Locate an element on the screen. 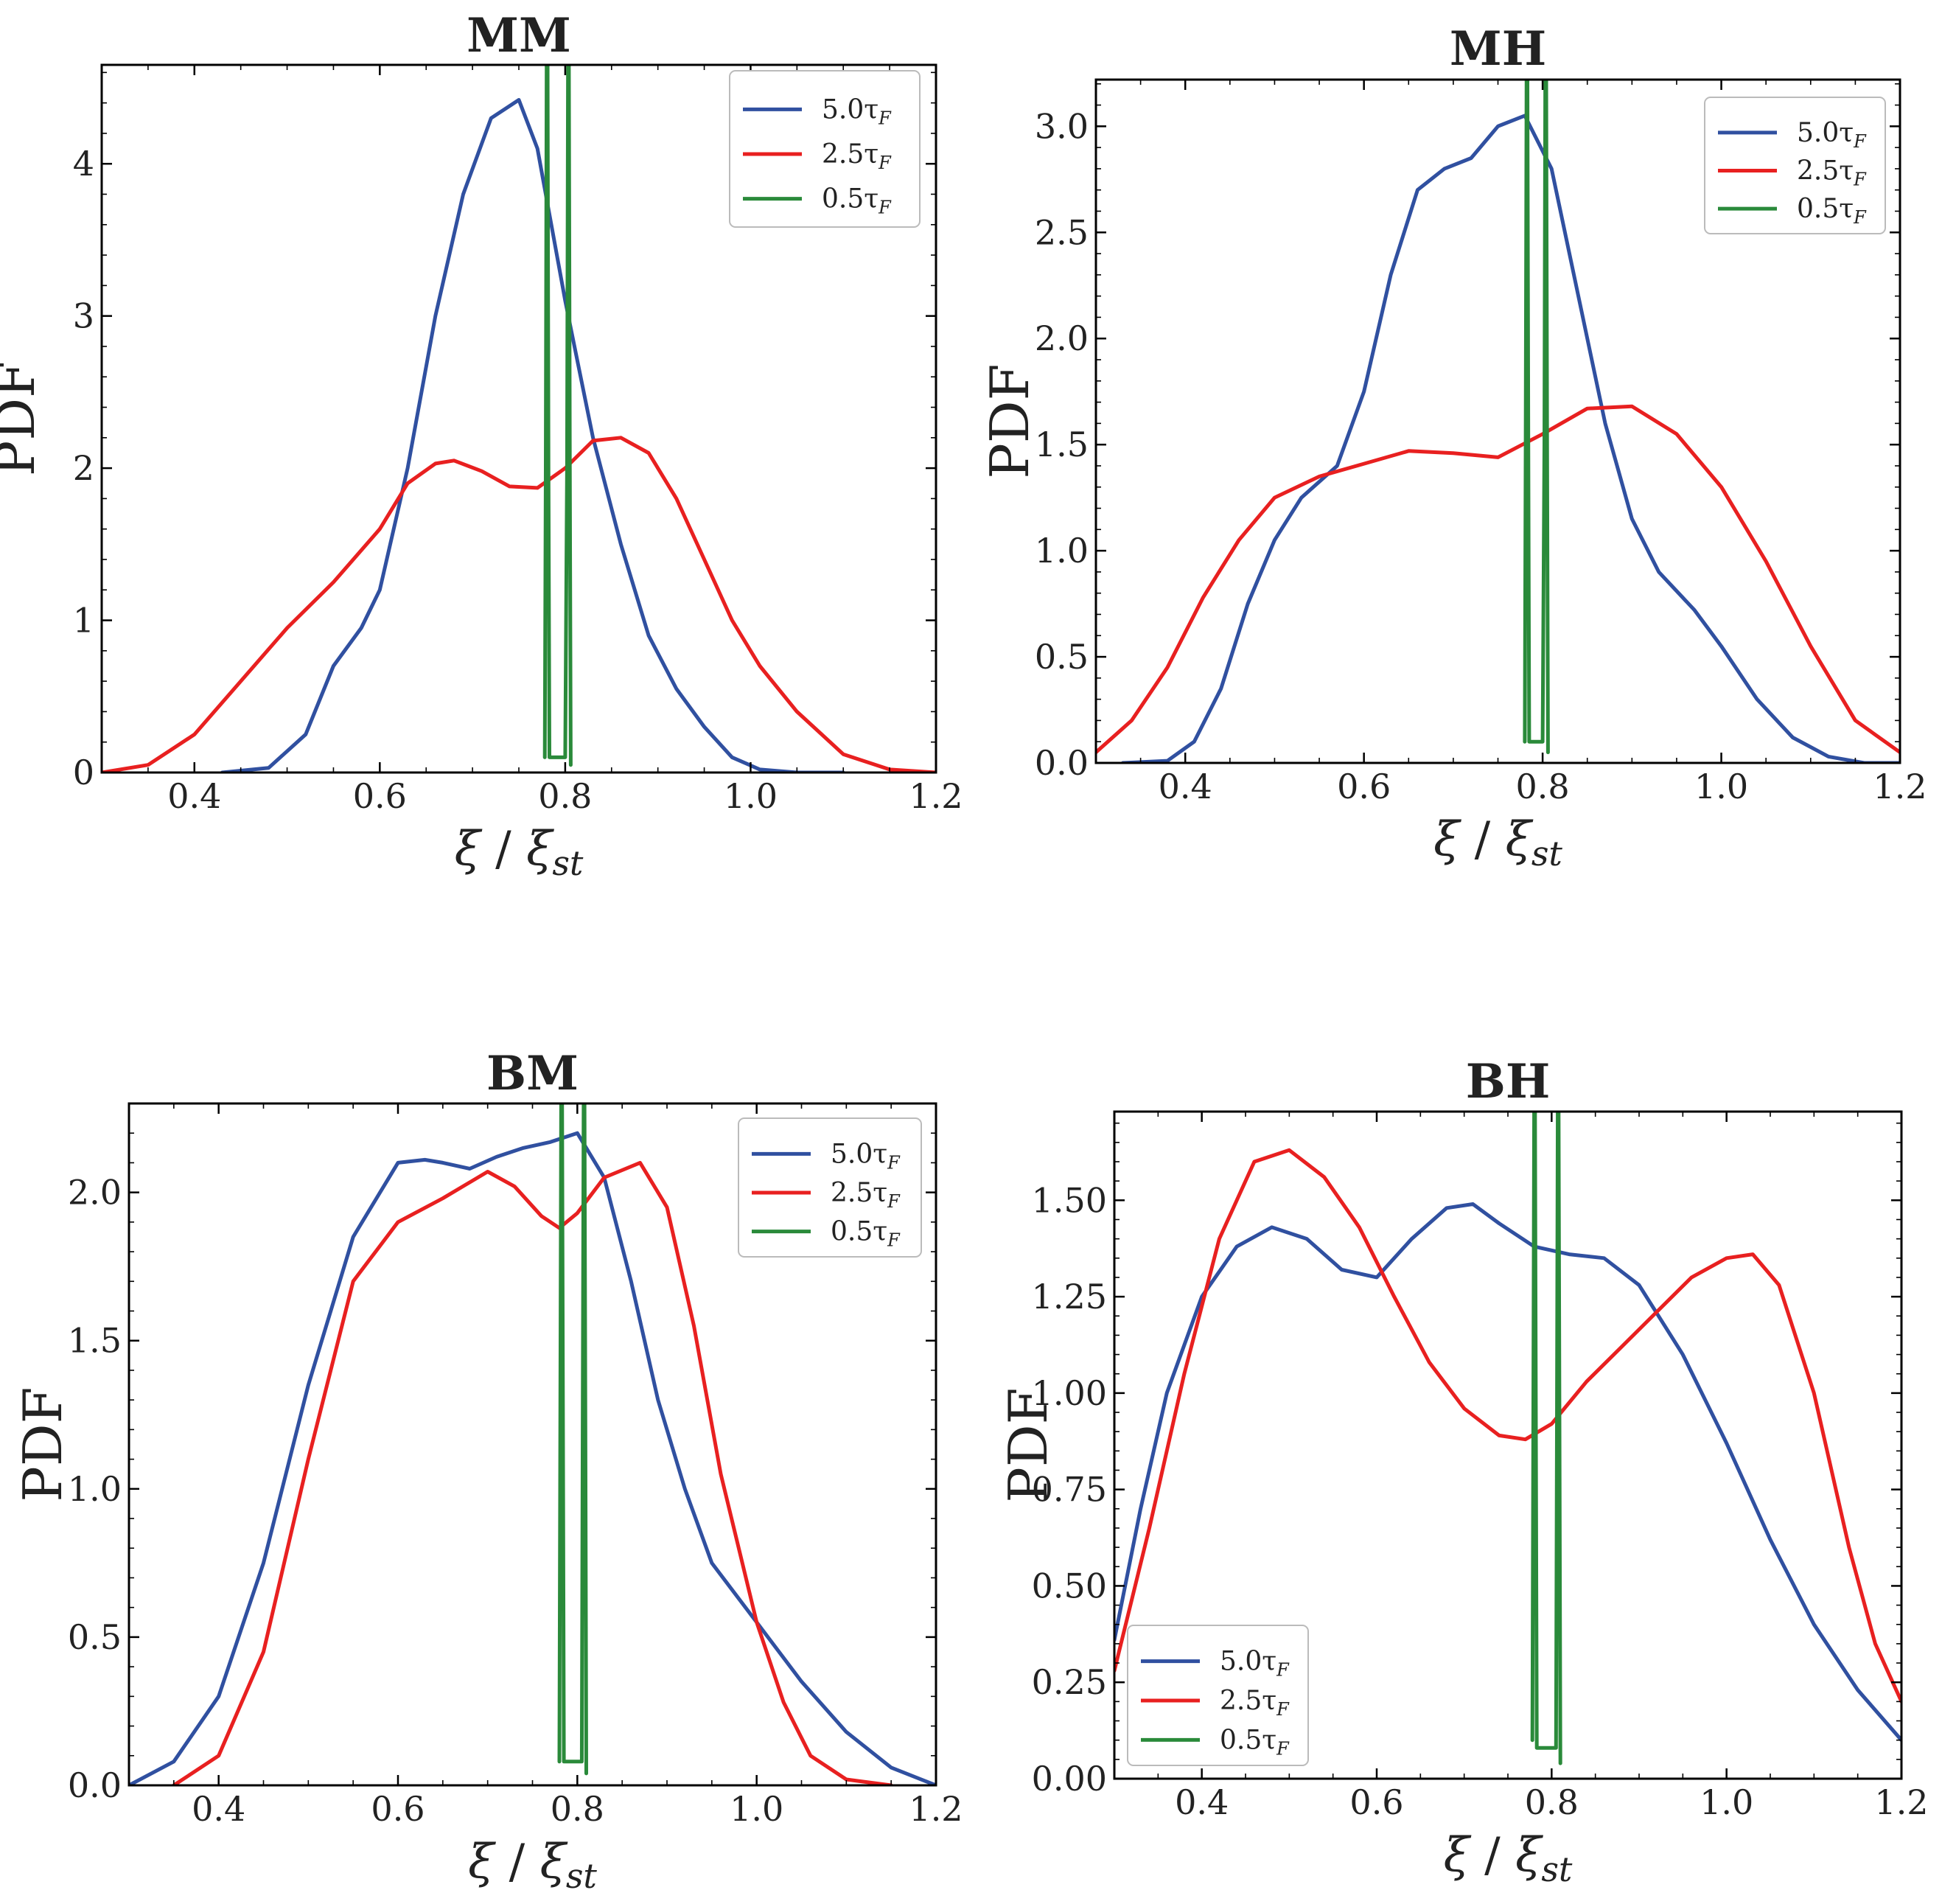  panel-mh-series-s25 is located at coordinates (1498, 579).